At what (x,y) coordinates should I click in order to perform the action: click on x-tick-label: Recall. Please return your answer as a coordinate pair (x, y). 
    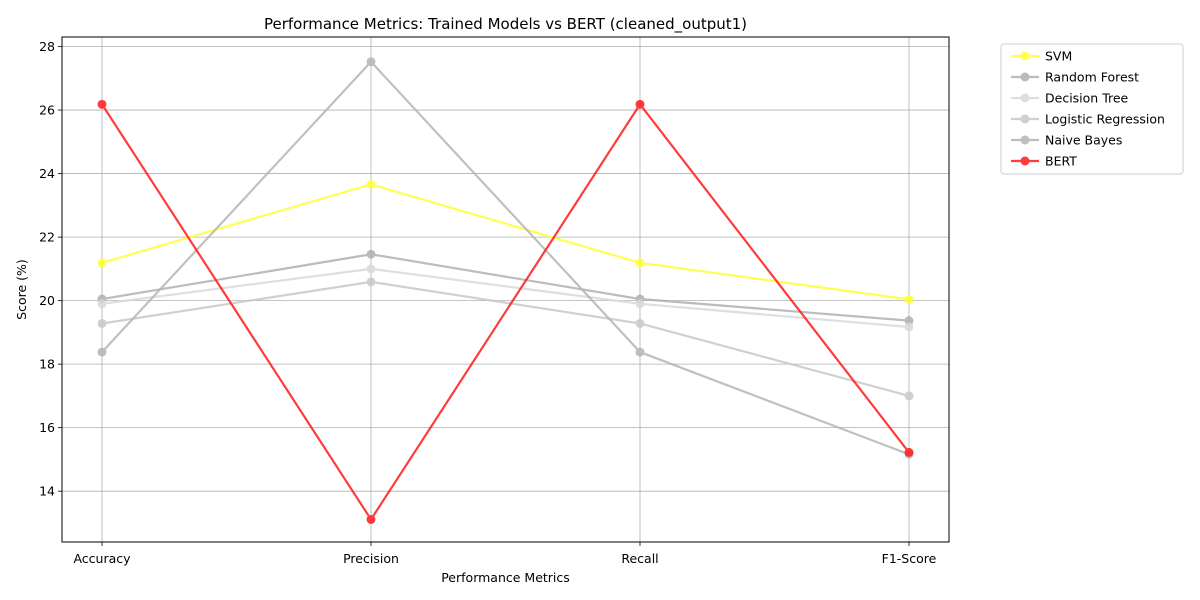
    Looking at the image, I should click on (639, 558).